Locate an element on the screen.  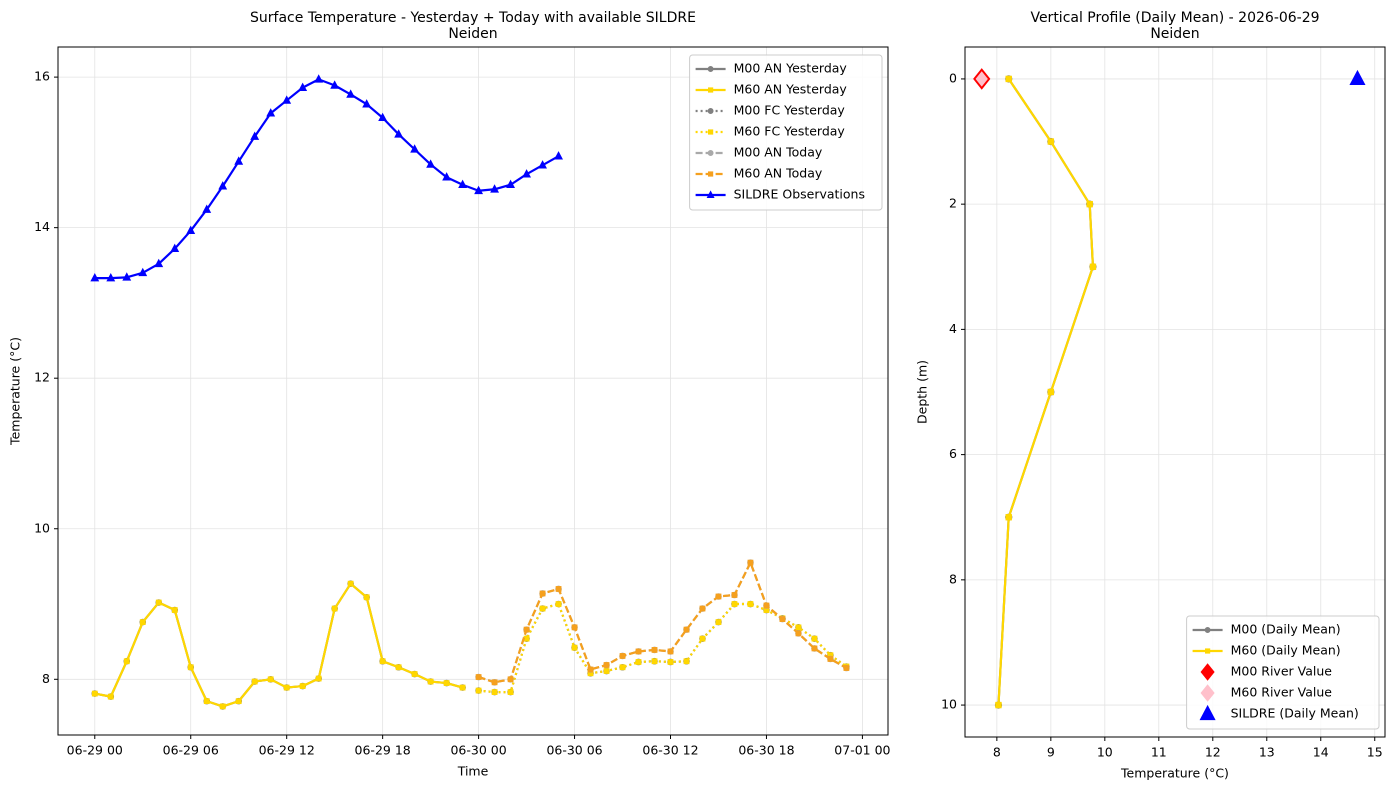
x-tick-label: 06-30 18 is located at coordinates (766, 750).